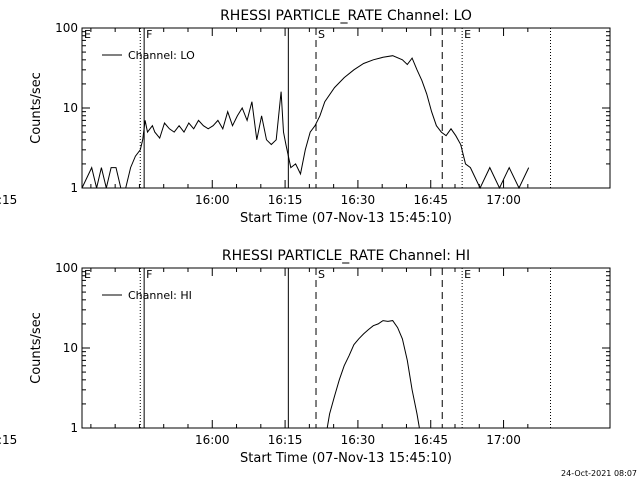 The image size is (640, 480). Describe the element at coordinates (346, 16) in the screenshot. I see `chart-title: RHESSI PARTICLE_RATE Channel: LO` at that location.